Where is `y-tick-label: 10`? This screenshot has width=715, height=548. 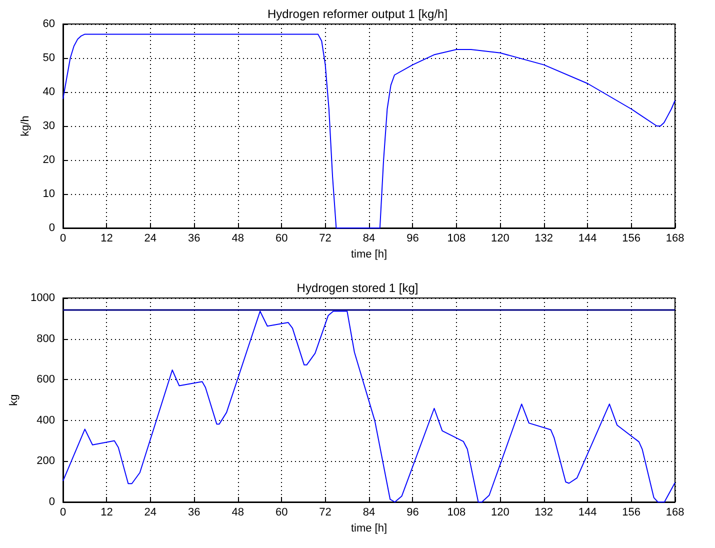 y-tick-label: 10 is located at coordinates (48, 194).